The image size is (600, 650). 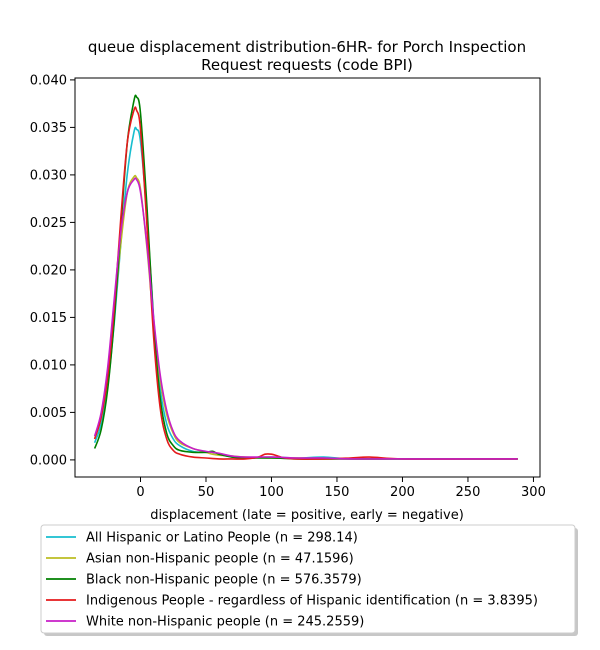 I want to click on chart-title-line-2: Request requests (code BPI), so click(x=307, y=65).